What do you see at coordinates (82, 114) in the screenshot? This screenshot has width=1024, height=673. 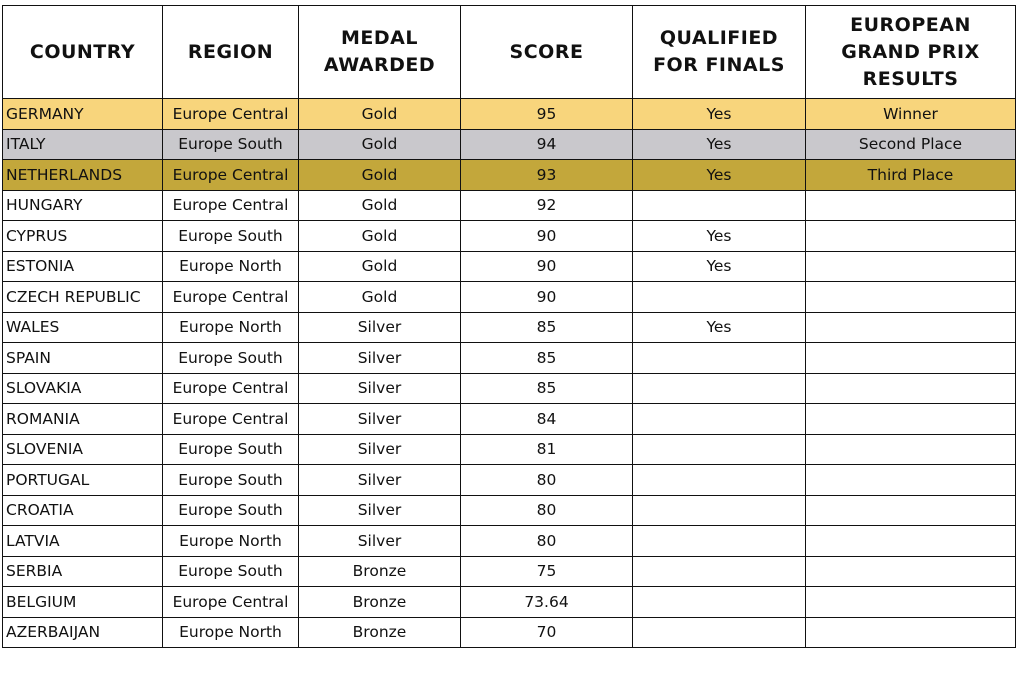 I see `table-cell: GERMANY` at bounding box center [82, 114].